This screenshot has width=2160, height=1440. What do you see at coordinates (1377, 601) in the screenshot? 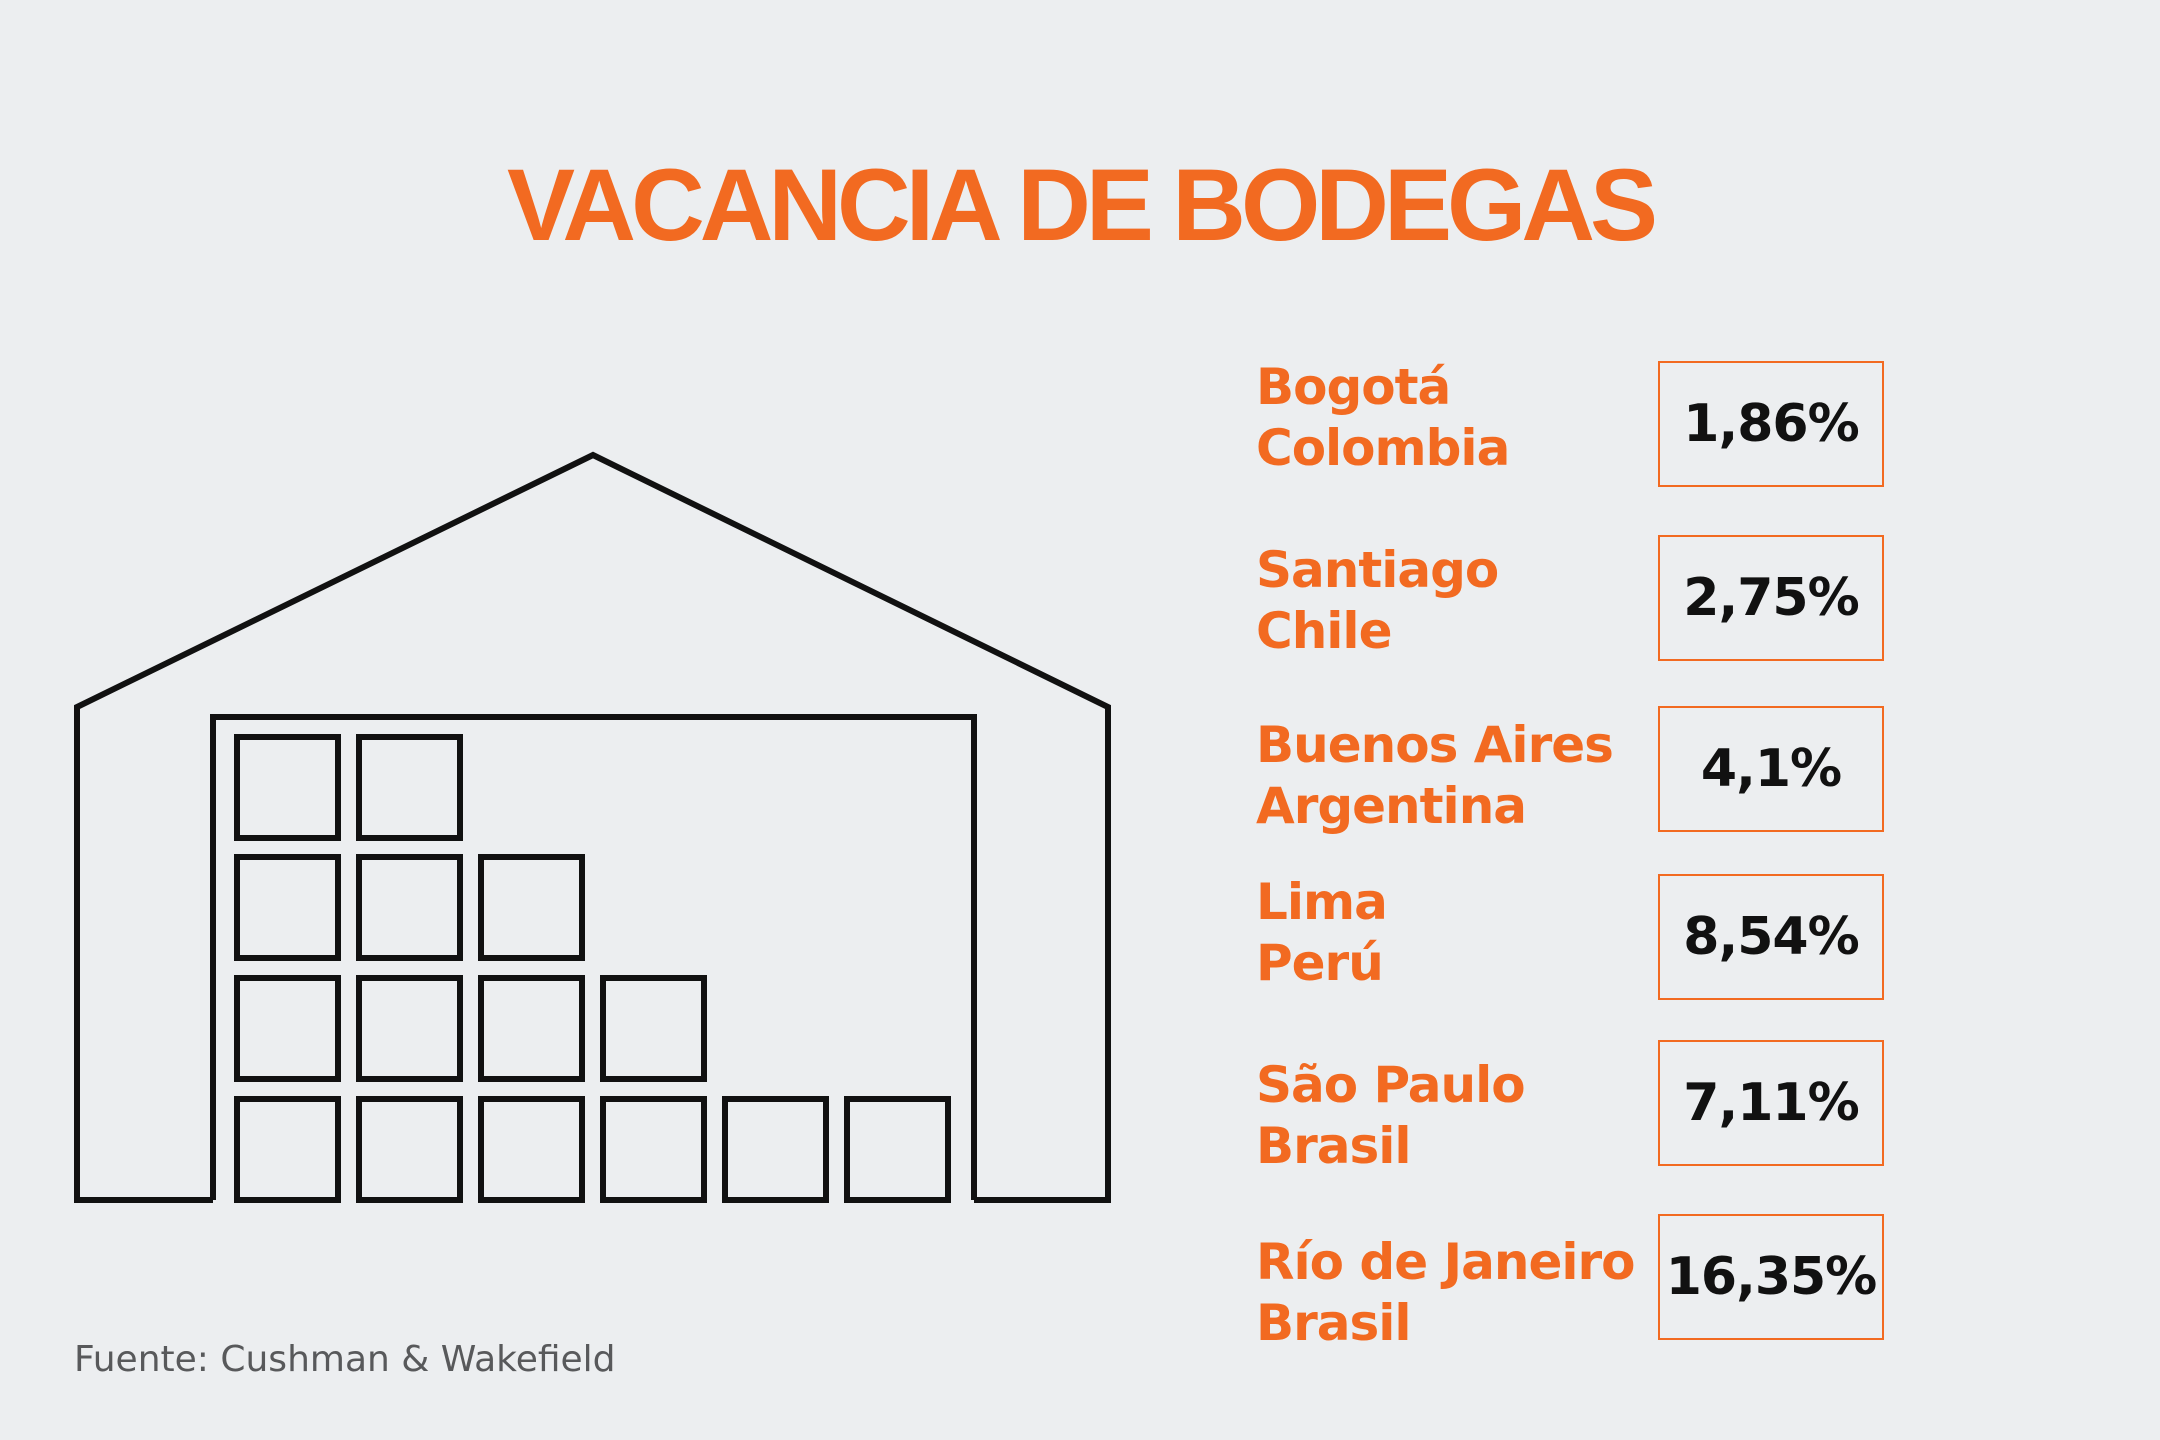
I see `city-label: Santiago Chile` at bounding box center [1377, 601].